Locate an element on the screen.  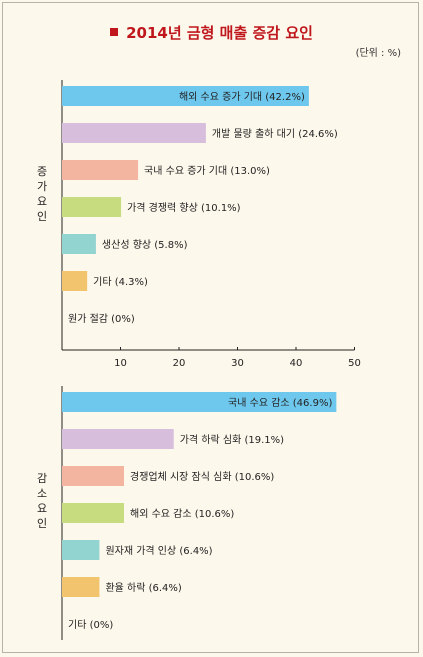
x-tick-label-3: 40 is located at coordinates (296, 363).